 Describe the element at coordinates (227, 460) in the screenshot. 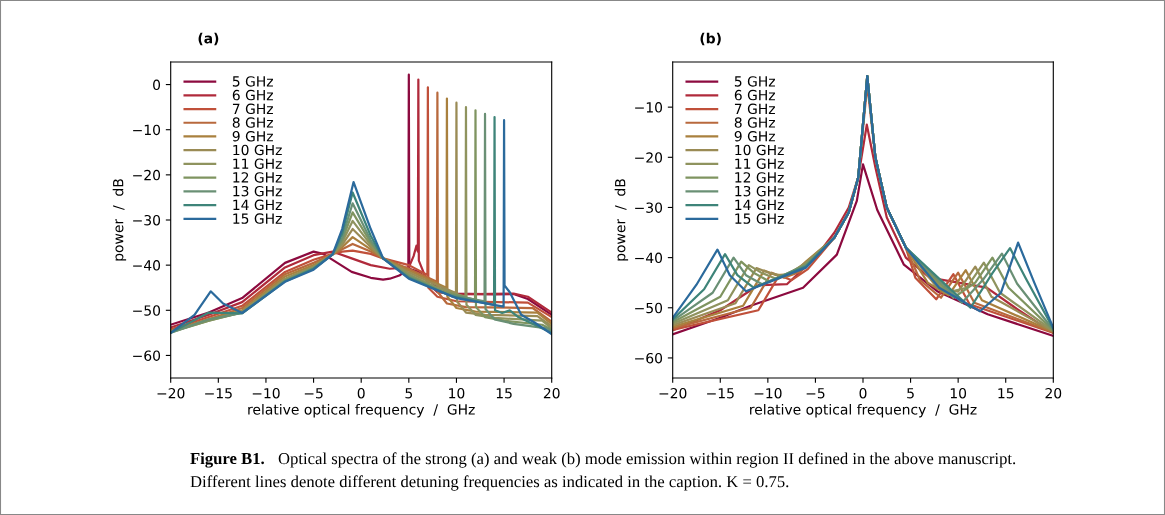

I see `caption: Figure B1.` at that location.